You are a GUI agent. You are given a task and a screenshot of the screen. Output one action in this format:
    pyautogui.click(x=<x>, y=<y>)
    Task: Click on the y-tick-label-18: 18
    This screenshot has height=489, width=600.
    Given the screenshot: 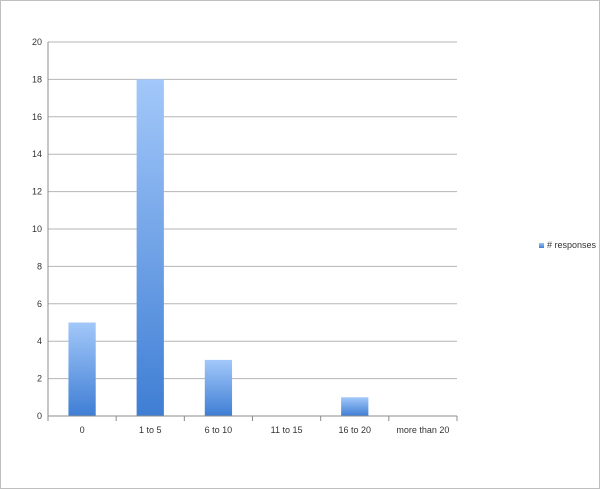 What is the action you would take?
    pyautogui.click(x=37, y=79)
    